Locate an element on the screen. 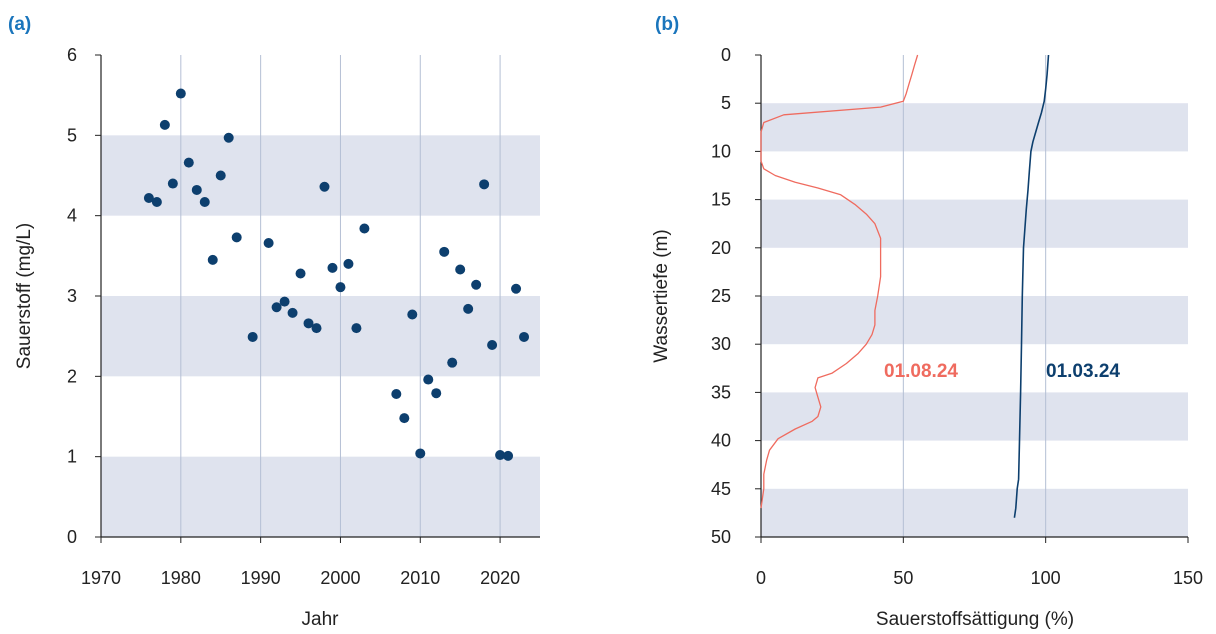  panel-b-x-axis-label: Sauerstoffsättigung (%) is located at coordinates (975, 619).